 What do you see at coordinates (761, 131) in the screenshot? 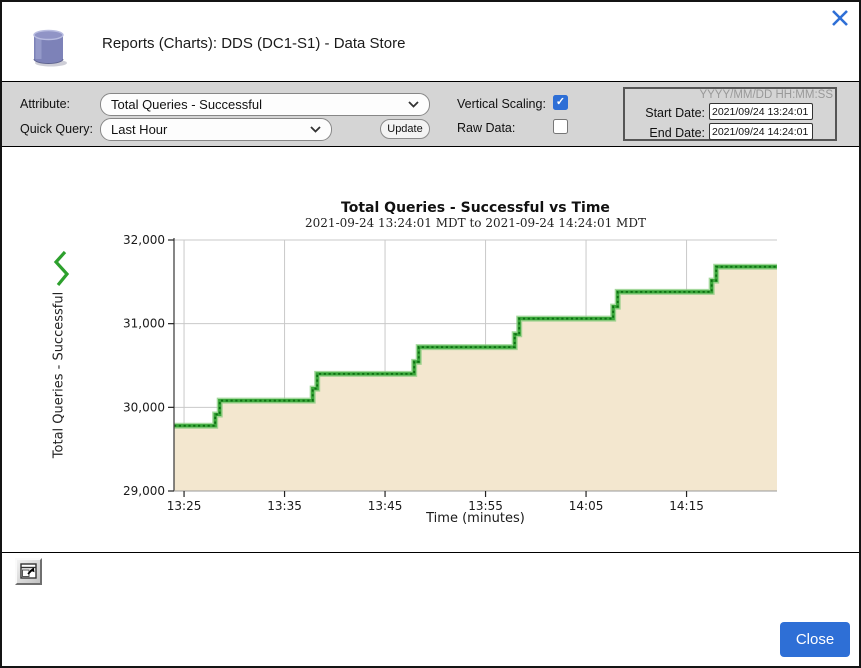
I see `end-date-input` at bounding box center [761, 131].